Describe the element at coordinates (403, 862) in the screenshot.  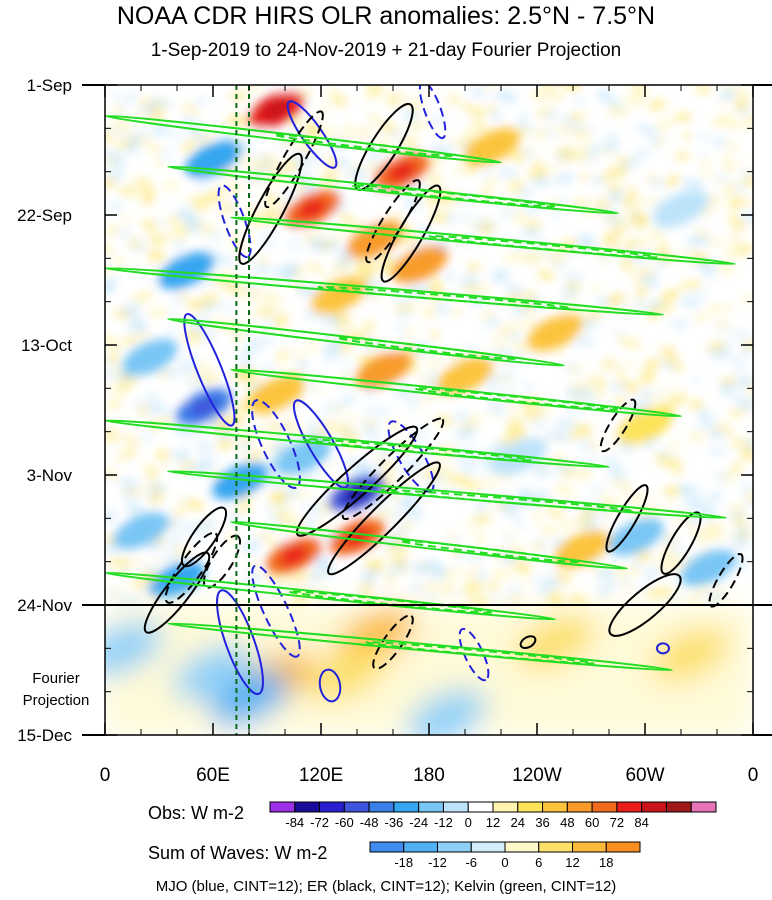
I see `colorbar-label: -18` at that location.